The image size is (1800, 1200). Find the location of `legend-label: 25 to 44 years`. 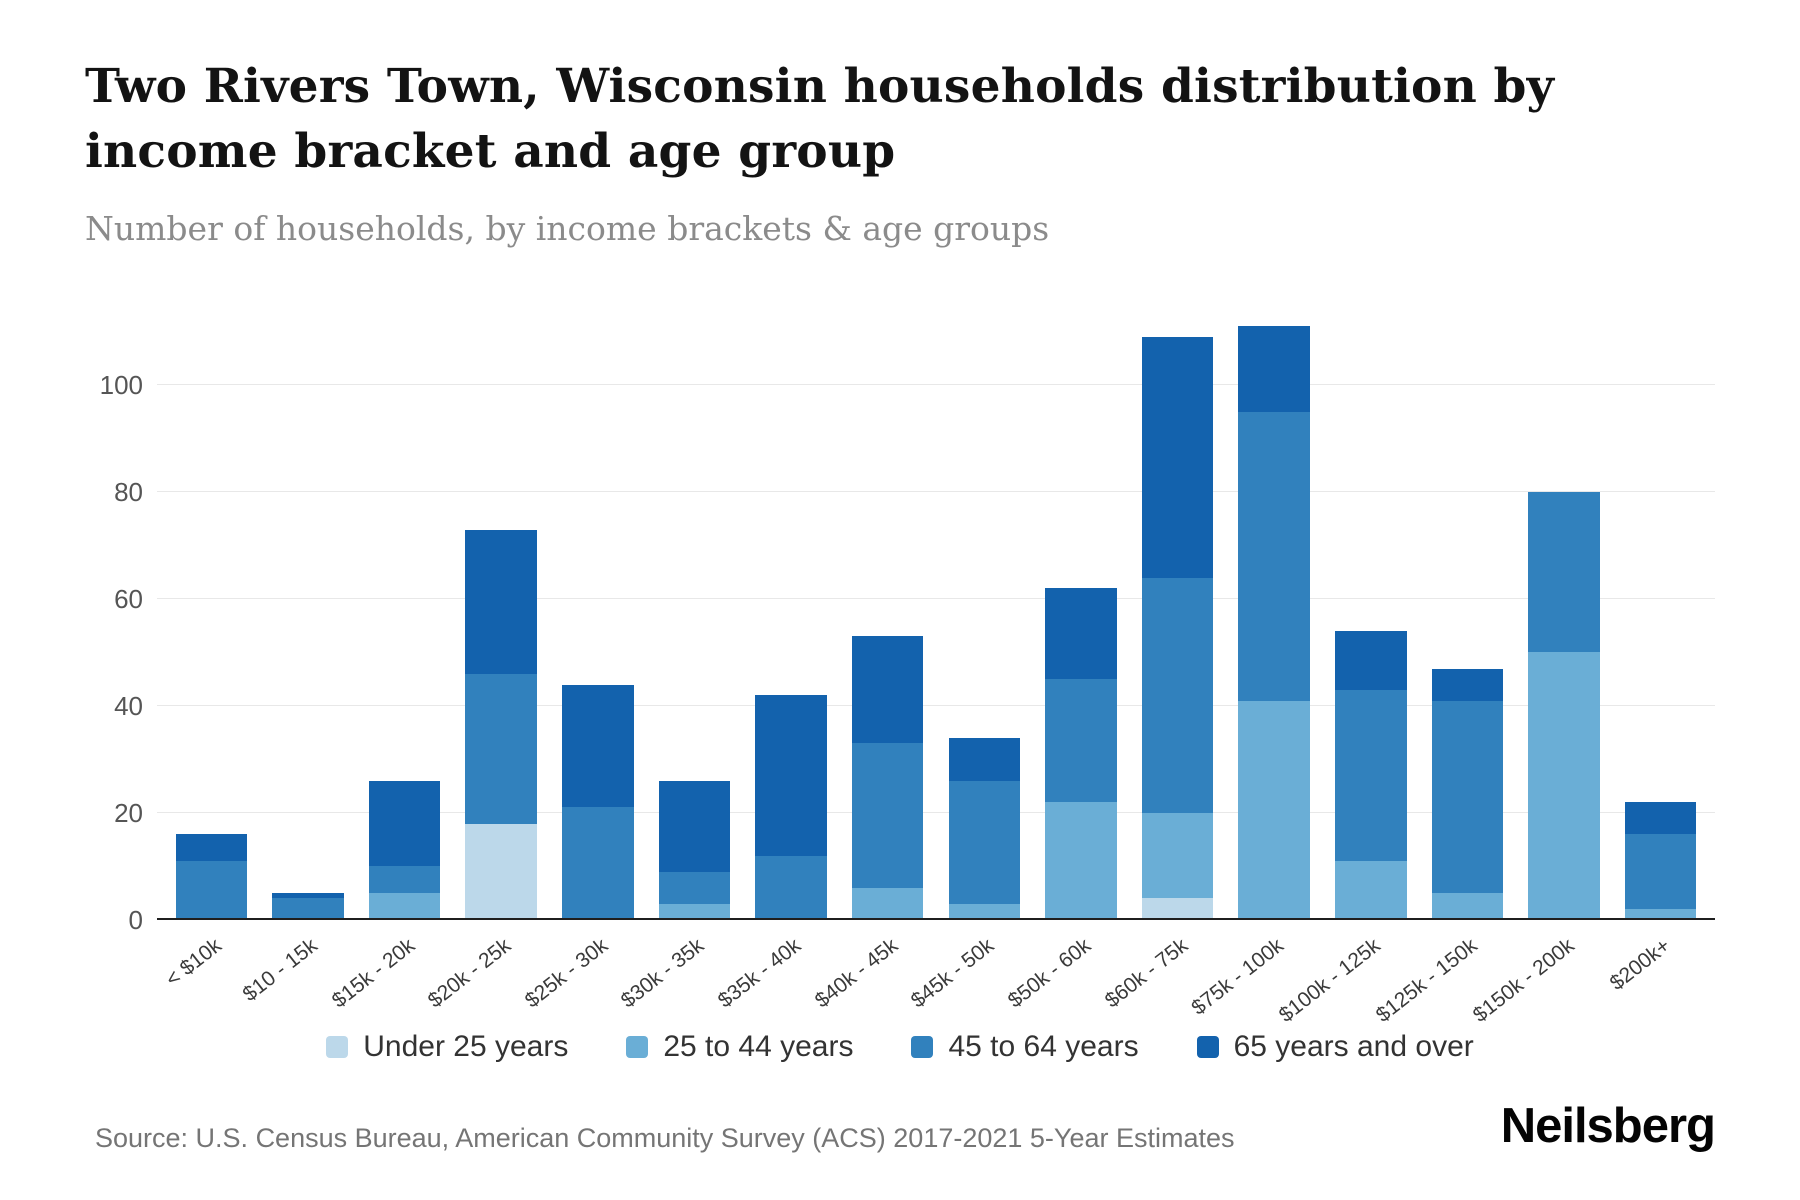

legend-label: 25 to 44 years is located at coordinates (758, 1046).